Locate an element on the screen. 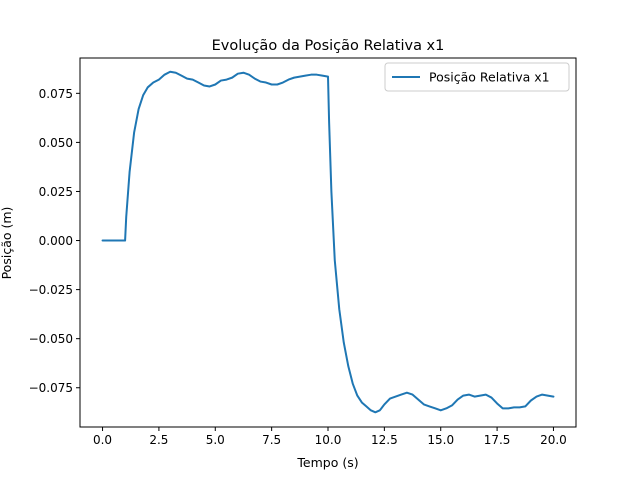 The image size is (640, 480). x-tick-label: 10.0 is located at coordinates (328, 440).